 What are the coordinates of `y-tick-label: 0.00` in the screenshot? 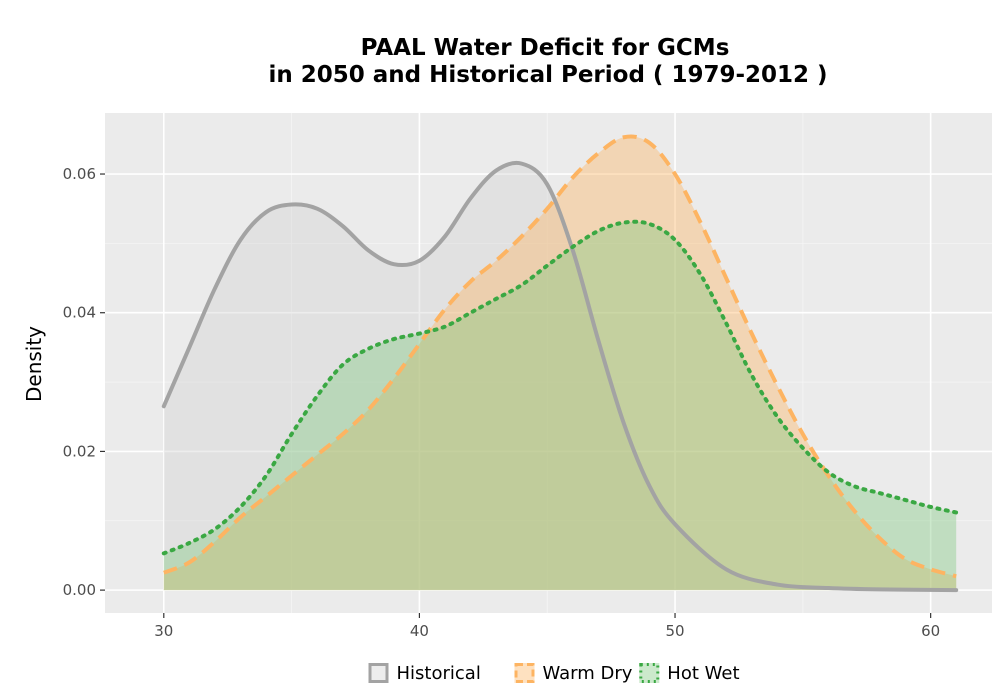 It's located at (79, 590).